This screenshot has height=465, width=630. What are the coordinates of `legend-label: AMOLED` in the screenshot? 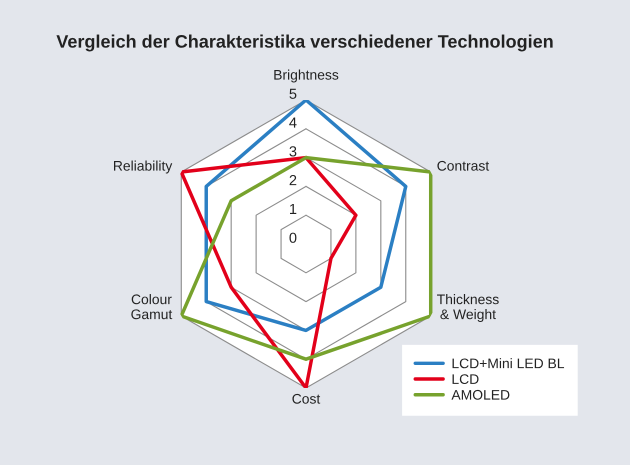 It's located at (480, 395).